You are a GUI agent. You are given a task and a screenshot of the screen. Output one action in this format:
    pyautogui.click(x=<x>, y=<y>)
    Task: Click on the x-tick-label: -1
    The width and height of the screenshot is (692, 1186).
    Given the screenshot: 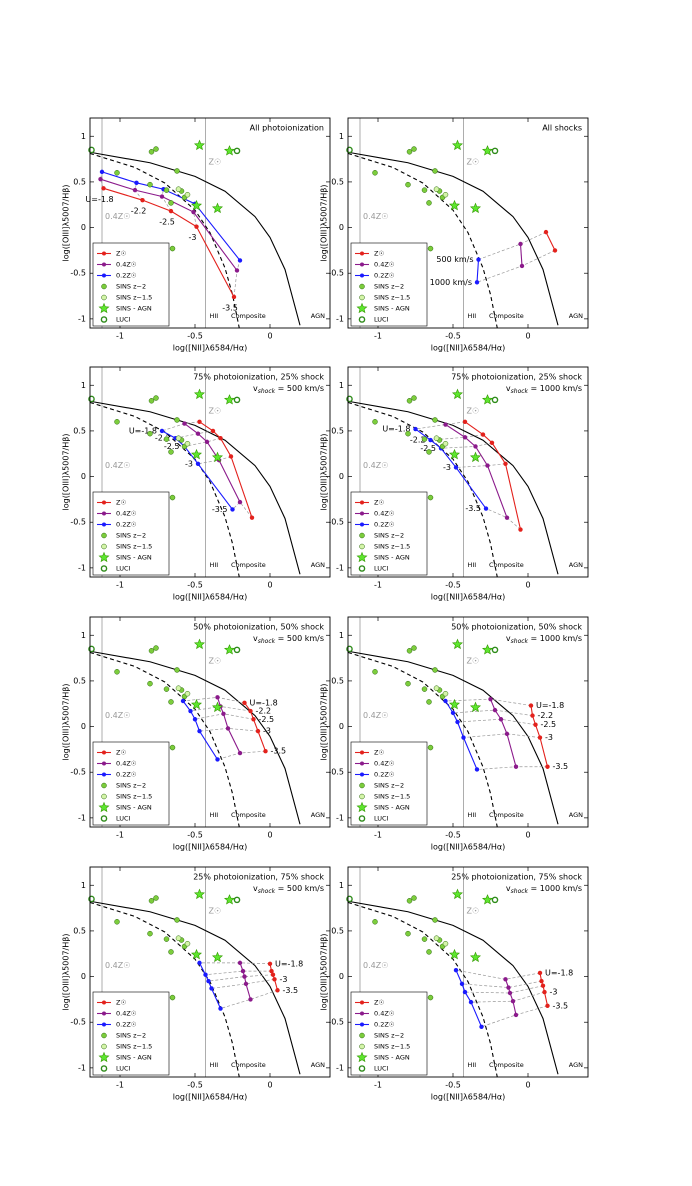 What is the action you would take?
    pyautogui.click(x=120, y=1085)
    